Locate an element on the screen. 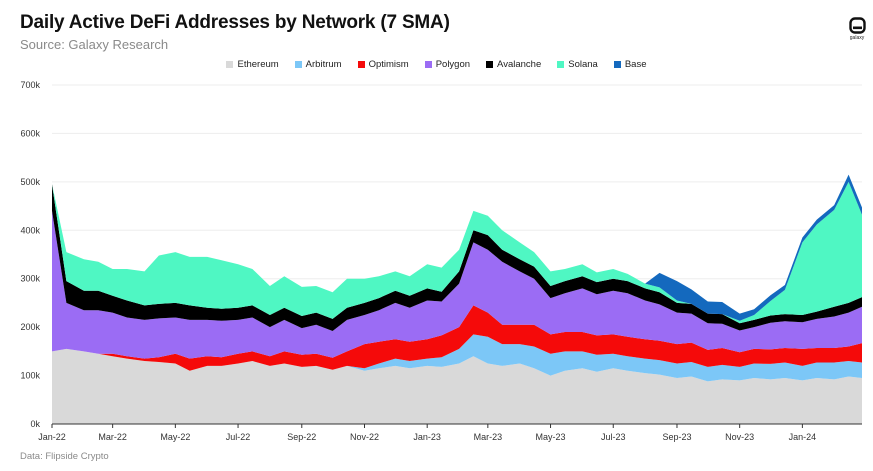 This screenshot has width=873, height=471. legend-item-polygon: Polygon is located at coordinates (447, 64).